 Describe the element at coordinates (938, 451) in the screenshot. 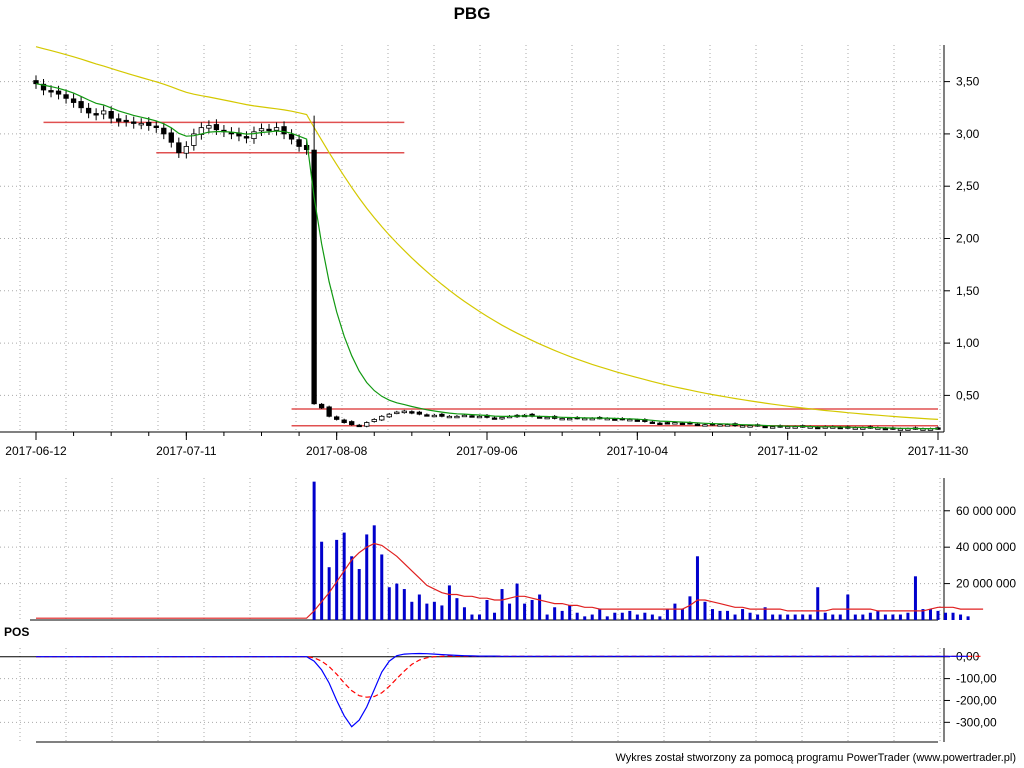

I see `price-x-tick-label: 2017-11-30` at that location.